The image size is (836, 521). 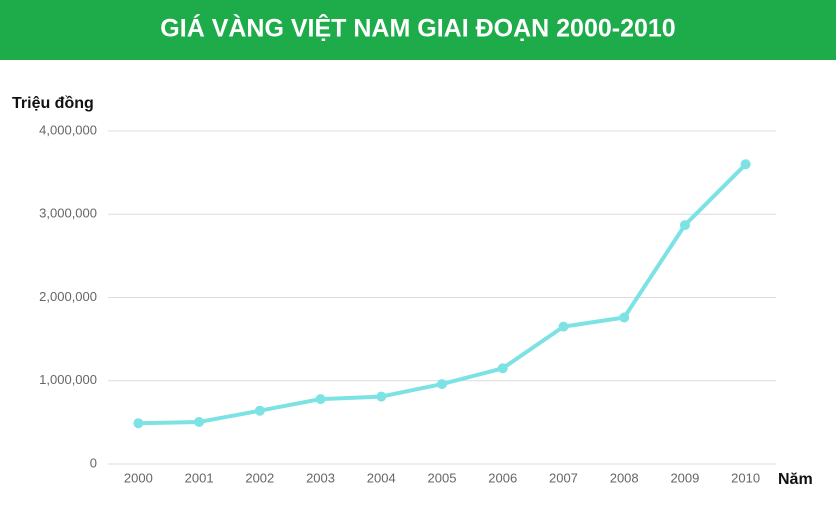 What do you see at coordinates (320, 477) in the screenshot?
I see `x-tick-label: 2003` at bounding box center [320, 477].